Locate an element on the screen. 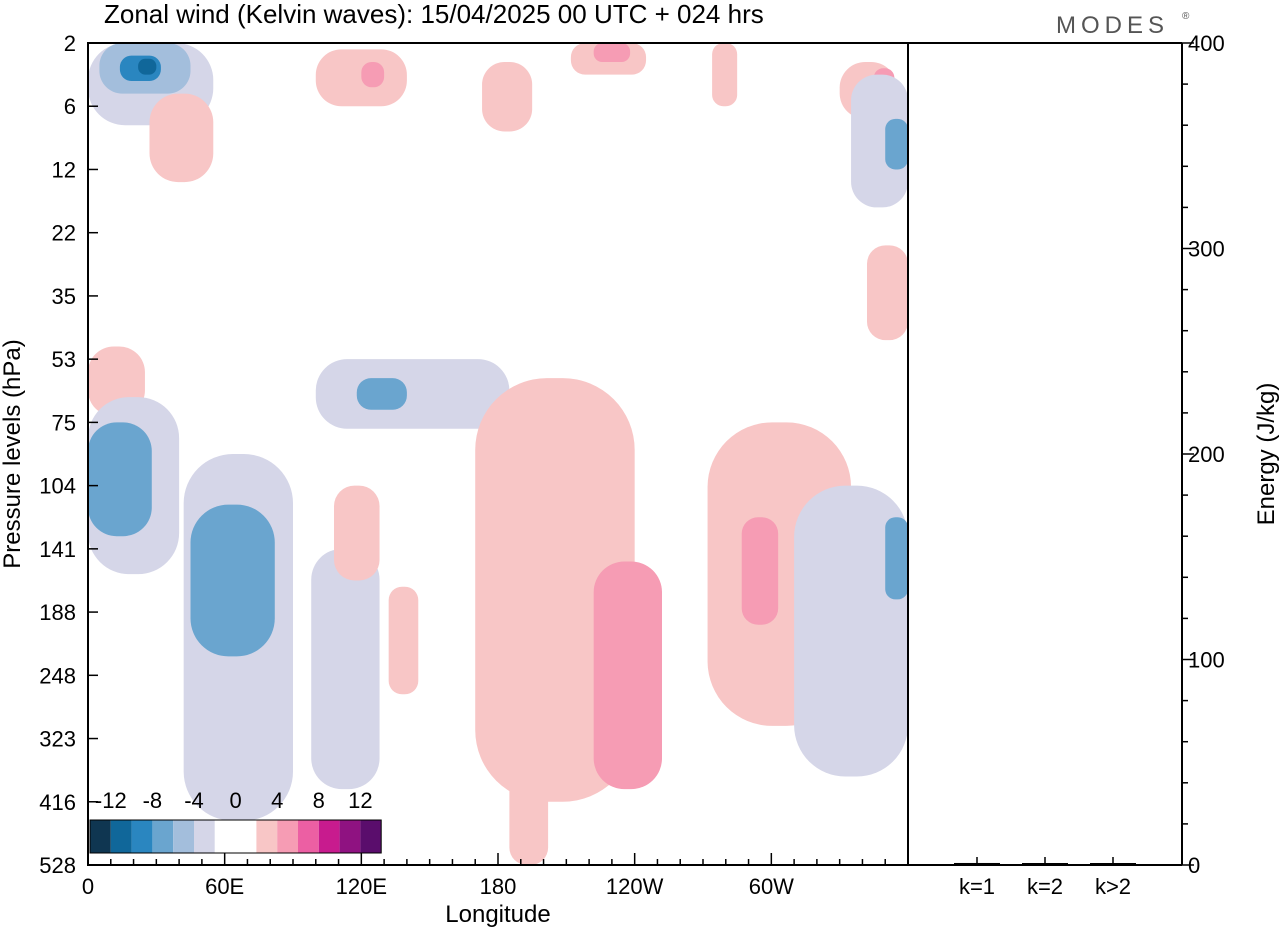  y-axis: 2 6 12 22 35 53 75 104 141 188 248 323 416 528 is located at coordinates (68, 454).